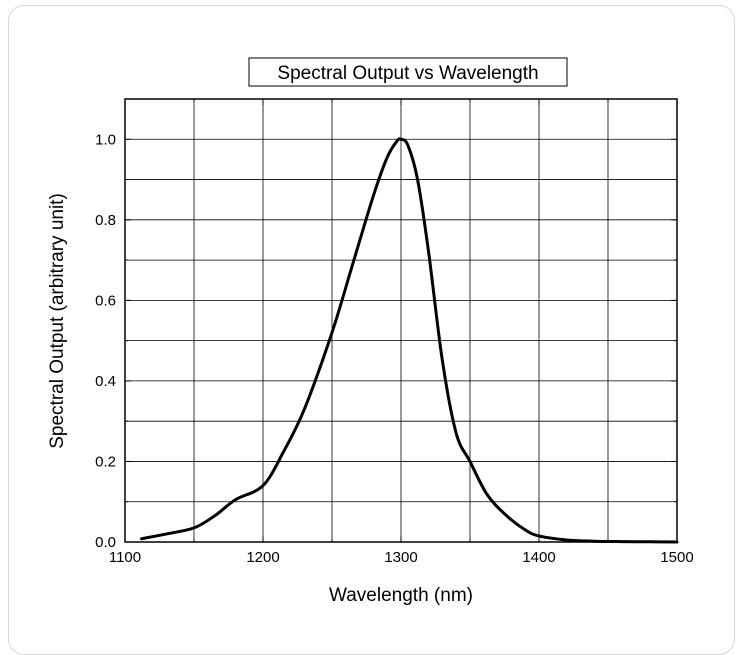 The width and height of the screenshot is (740, 655). Describe the element at coordinates (105, 139) in the screenshot. I see `y-tick-label: 1.0` at that location.